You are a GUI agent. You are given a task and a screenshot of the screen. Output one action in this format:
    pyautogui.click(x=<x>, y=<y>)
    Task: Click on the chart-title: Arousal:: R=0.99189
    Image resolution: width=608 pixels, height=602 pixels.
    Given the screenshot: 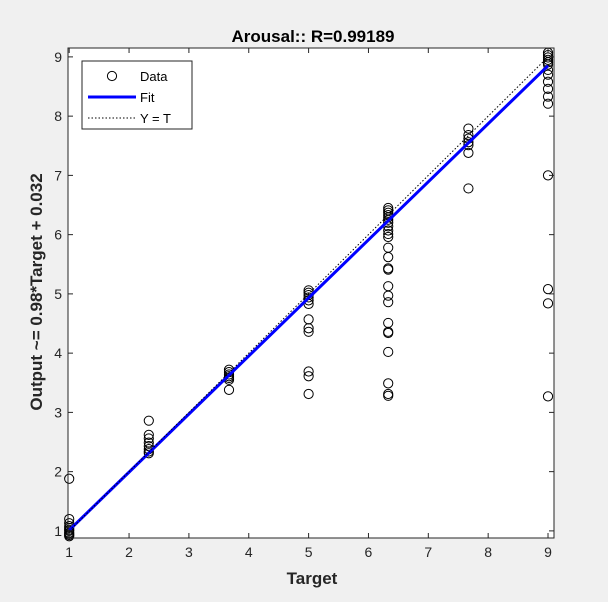 What is the action you would take?
    pyautogui.click(x=313, y=36)
    